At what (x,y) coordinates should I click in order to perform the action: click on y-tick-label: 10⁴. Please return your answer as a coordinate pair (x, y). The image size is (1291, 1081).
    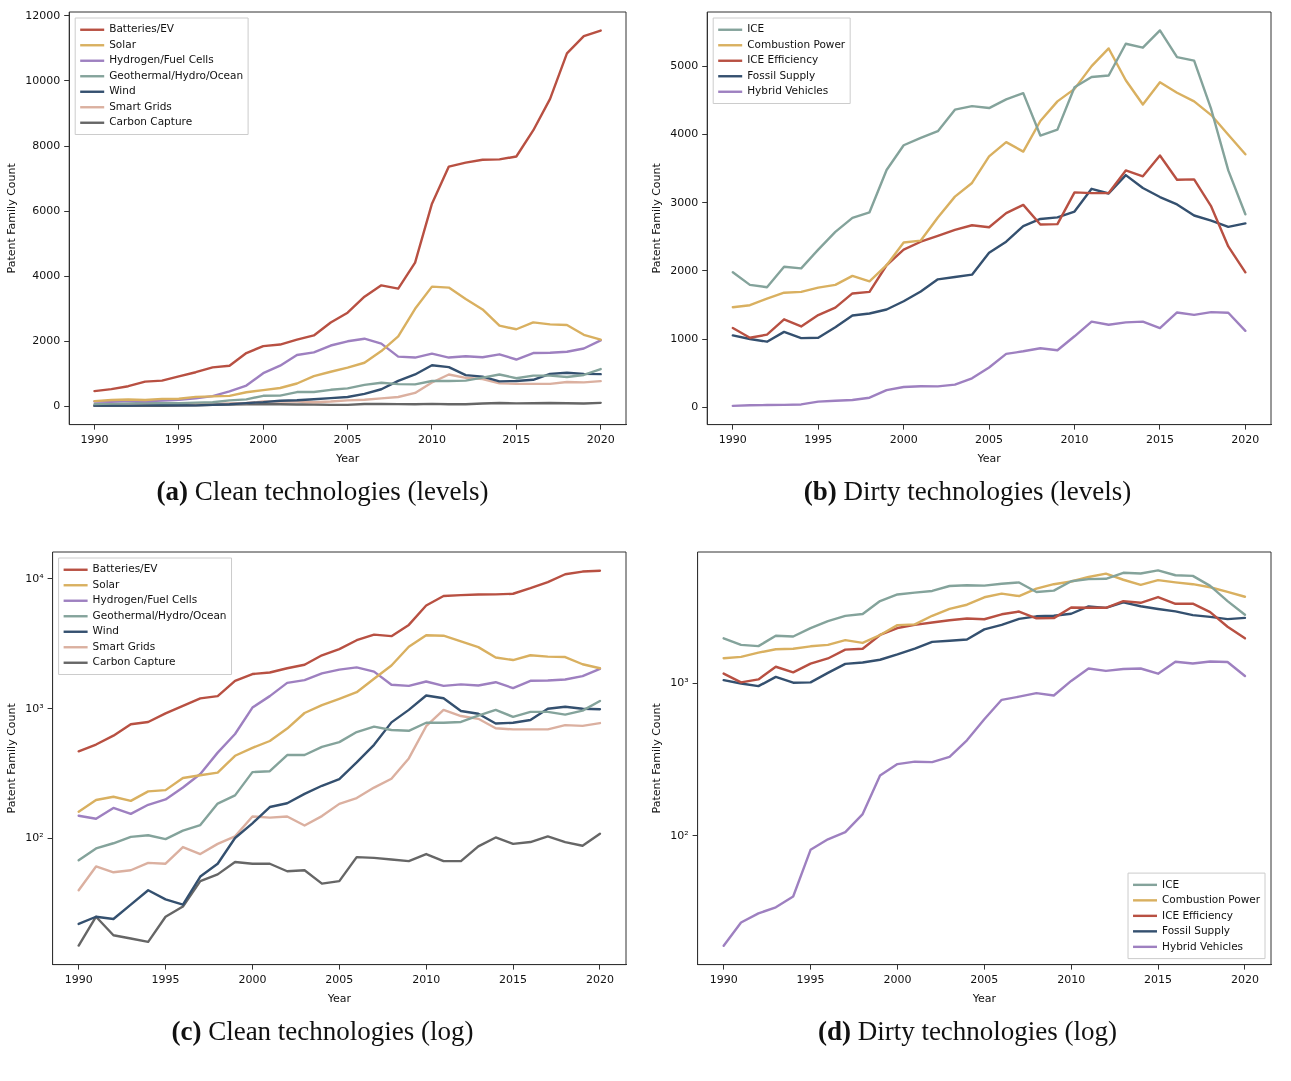
    Looking at the image, I should click on (35, 578).